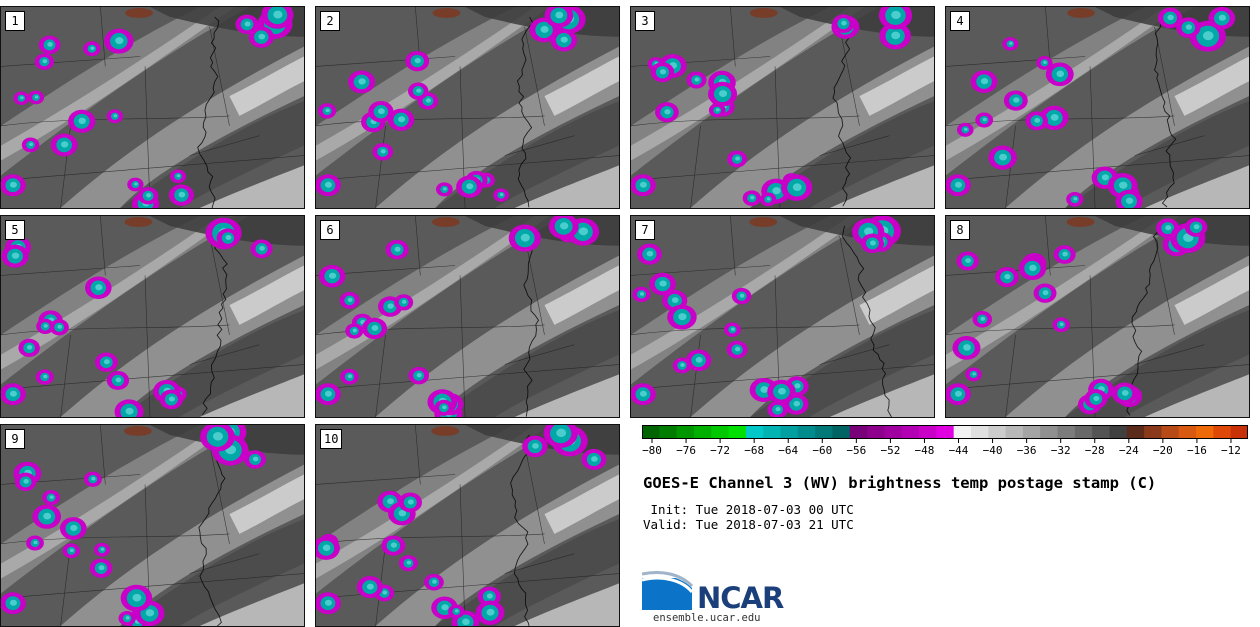 Image resolution: width=1260 pixels, height=627 pixels. What do you see at coordinates (1027, 450) in the screenshot?
I see `colorbar-tick-label: −36` at bounding box center [1027, 450].